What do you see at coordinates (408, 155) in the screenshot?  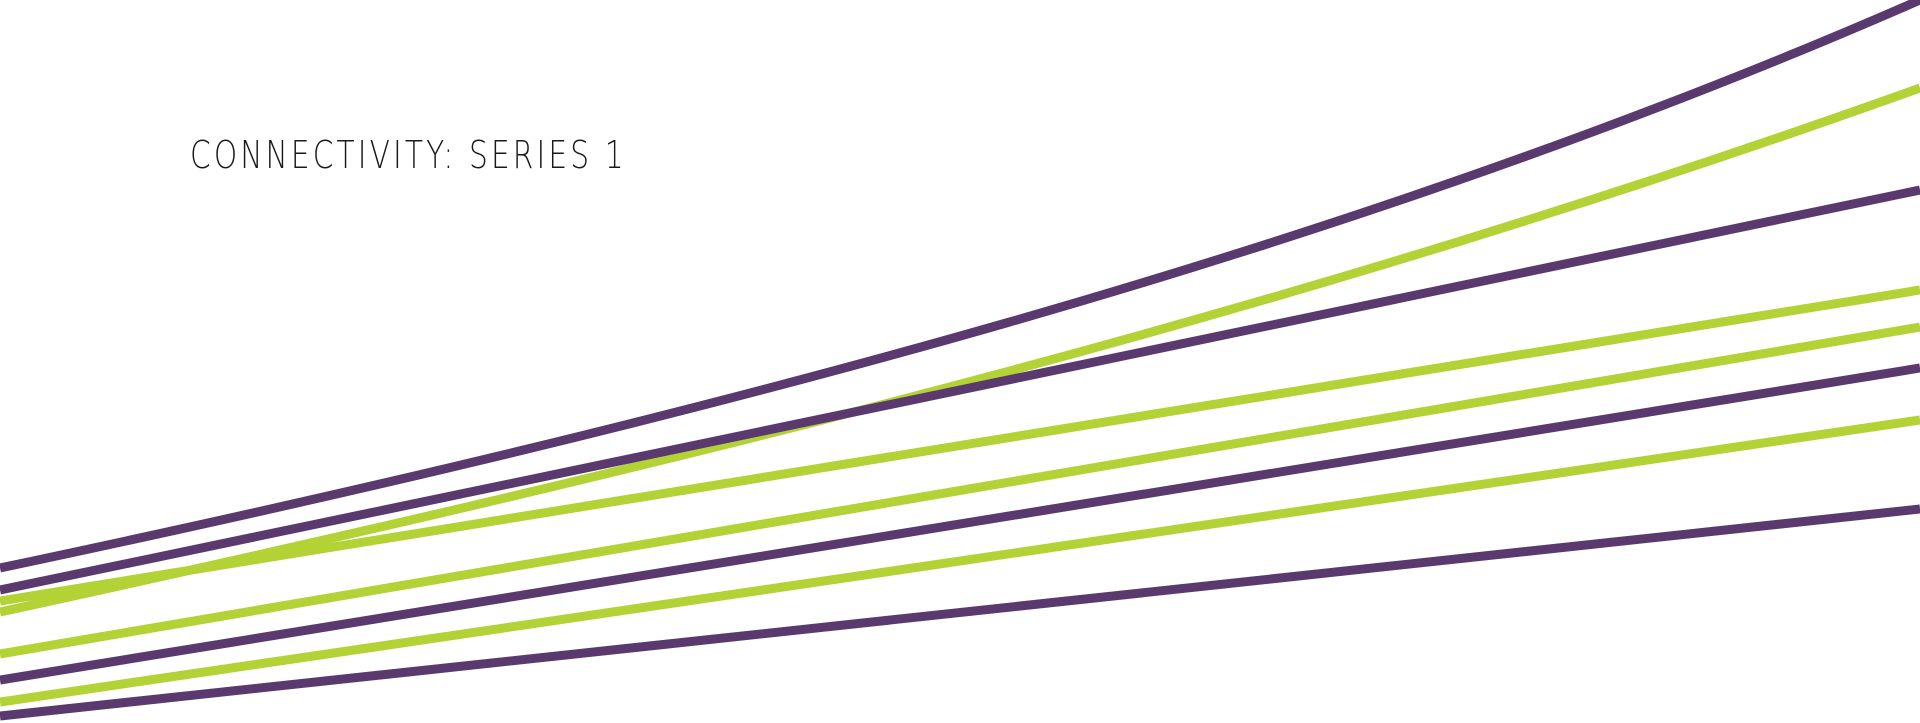 I see `page-title: CONNECTIVITY: SERIES 1` at bounding box center [408, 155].